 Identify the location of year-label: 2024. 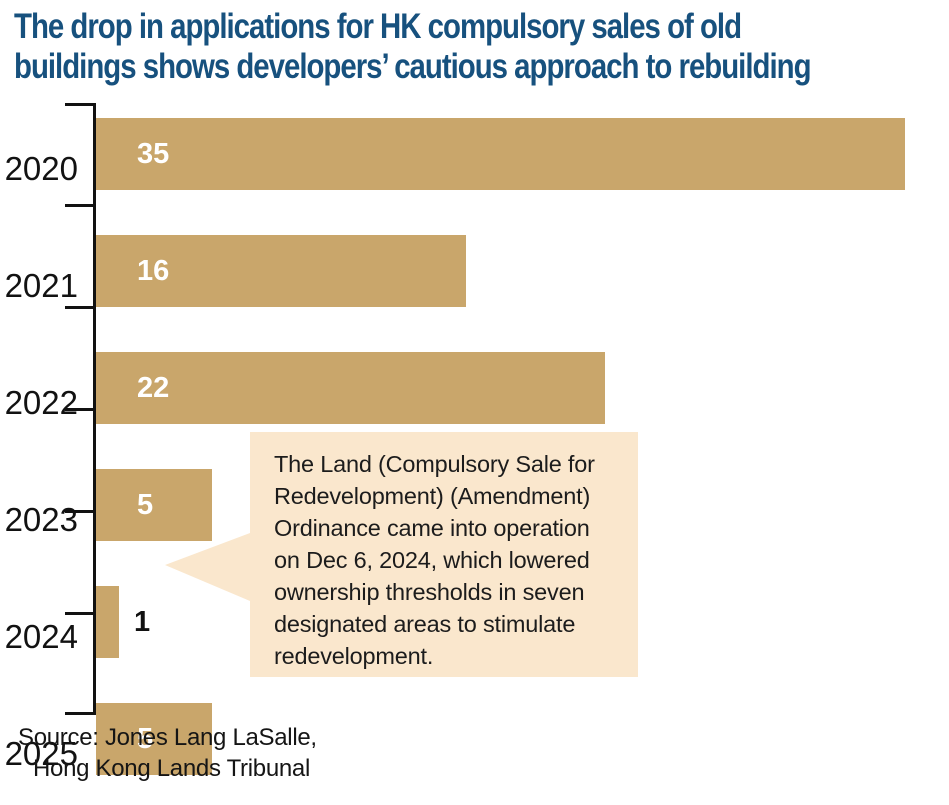
(41, 636).